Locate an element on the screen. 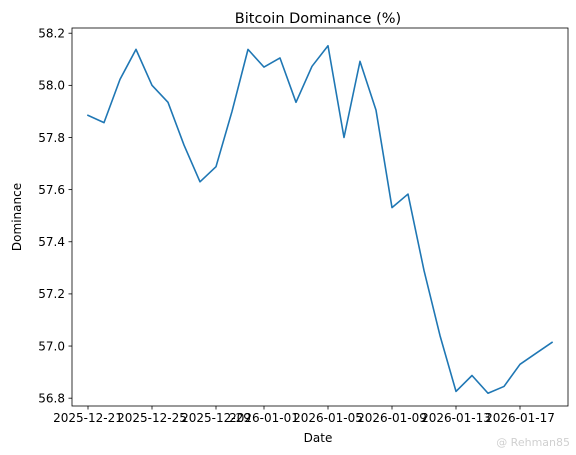 Image resolution: width=576 pixels, height=455 pixels. x-tick-label: 2025-12-29 is located at coordinates (216, 418).